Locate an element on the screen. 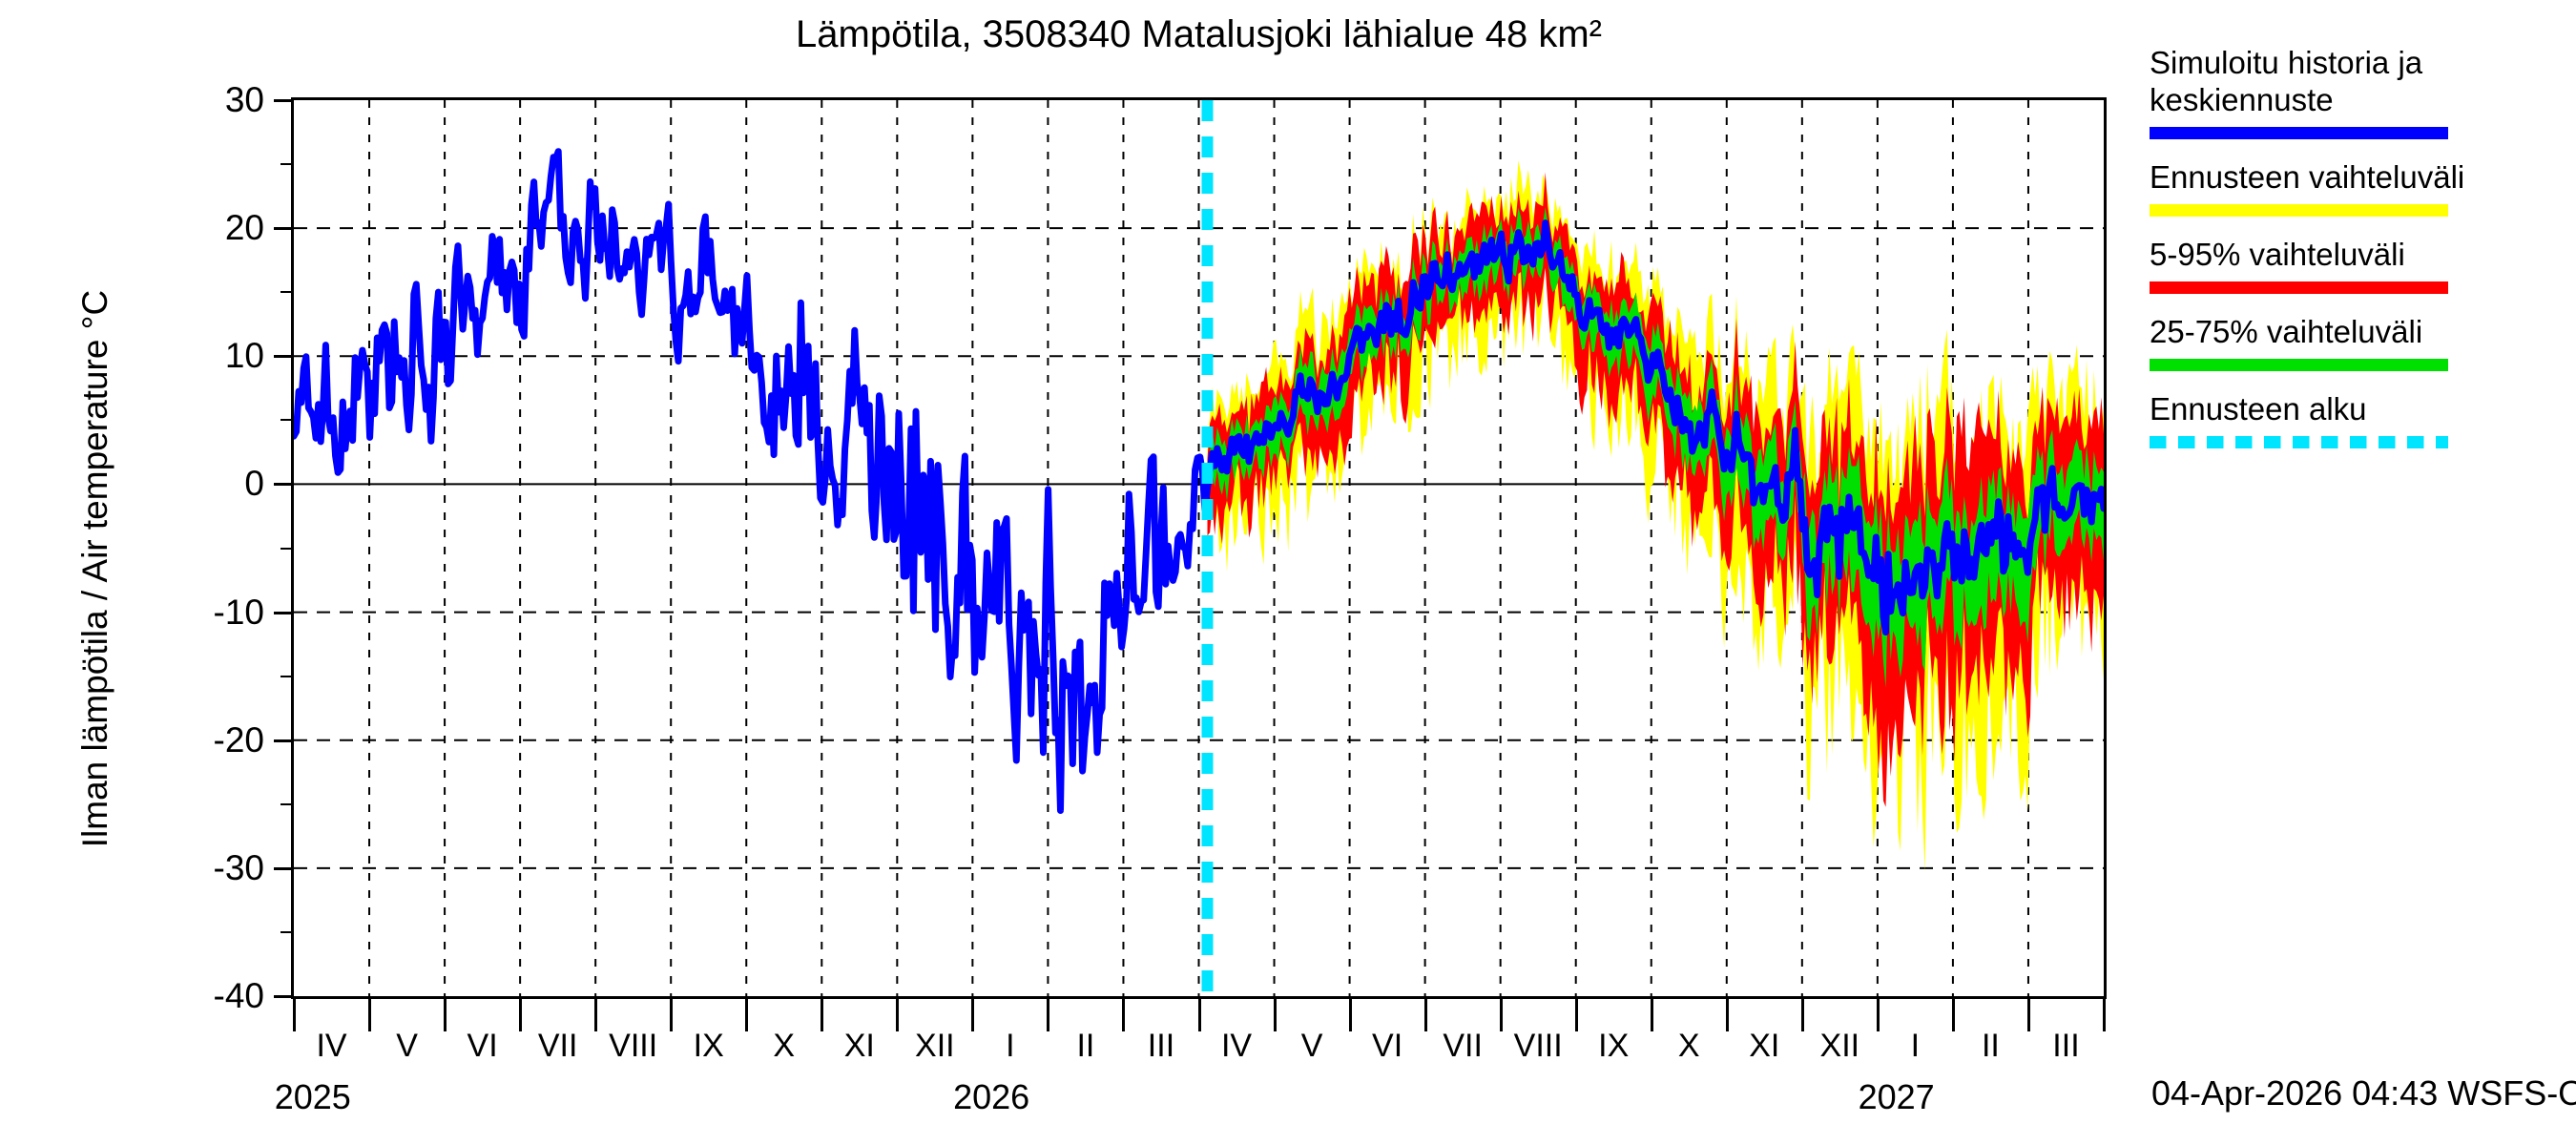 Image resolution: width=2576 pixels, height=1145 pixels. legend-item-forecast-range: Ennusteen vaihteluväli is located at coordinates (2359, 187).